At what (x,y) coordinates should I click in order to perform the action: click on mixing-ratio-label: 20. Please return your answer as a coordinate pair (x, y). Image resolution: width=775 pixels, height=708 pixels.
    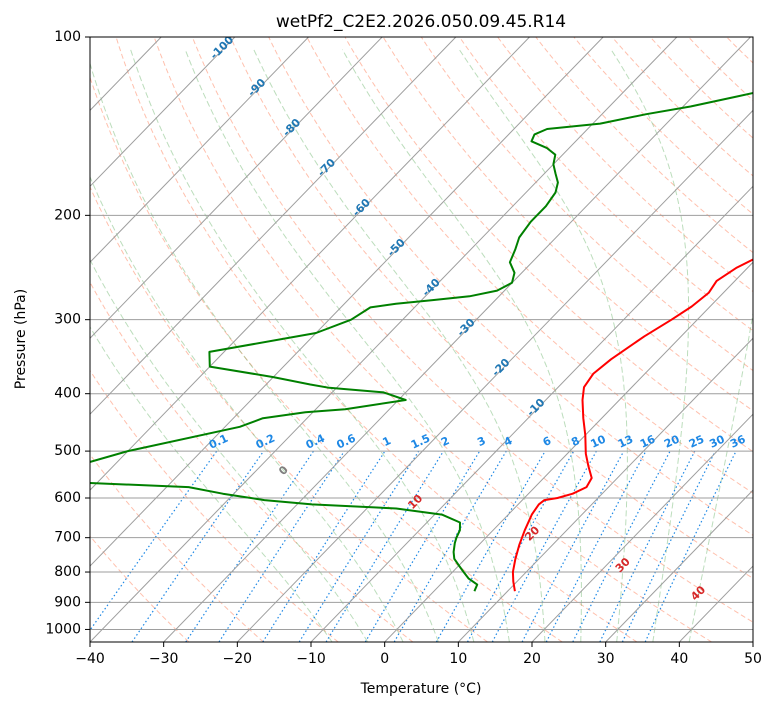
    Looking at the image, I should click on (672, 441).